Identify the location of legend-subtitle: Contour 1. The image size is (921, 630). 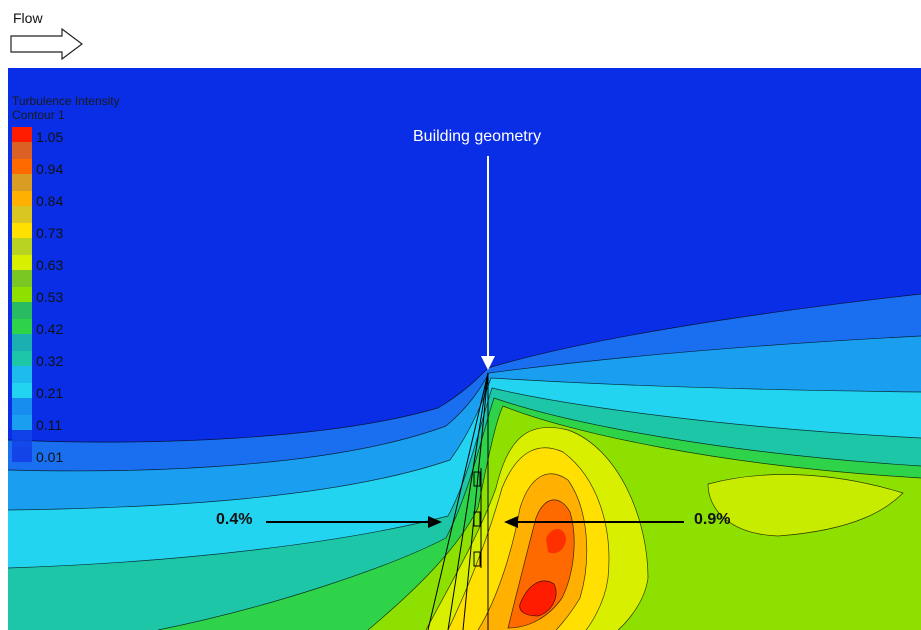
(38, 115).